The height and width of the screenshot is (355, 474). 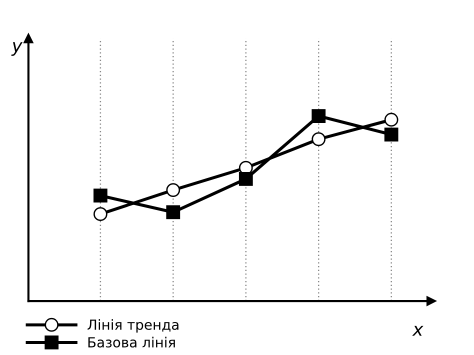 I want to click on legend-label: Базова лінія, so click(x=131, y=342).